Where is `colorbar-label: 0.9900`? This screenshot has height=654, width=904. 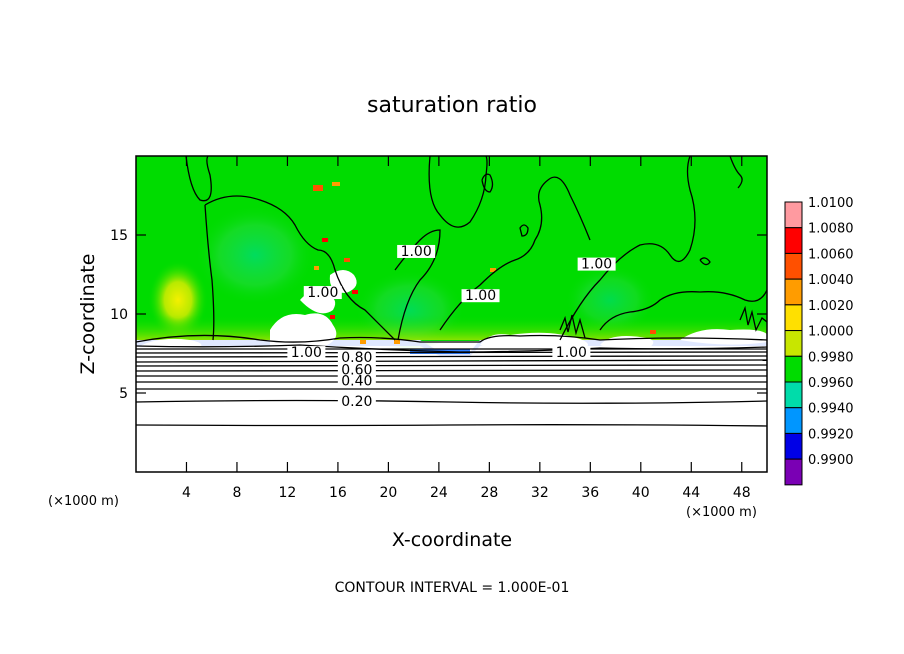
colorbar-label: 0.9900 is located at coordinates (831, 460).